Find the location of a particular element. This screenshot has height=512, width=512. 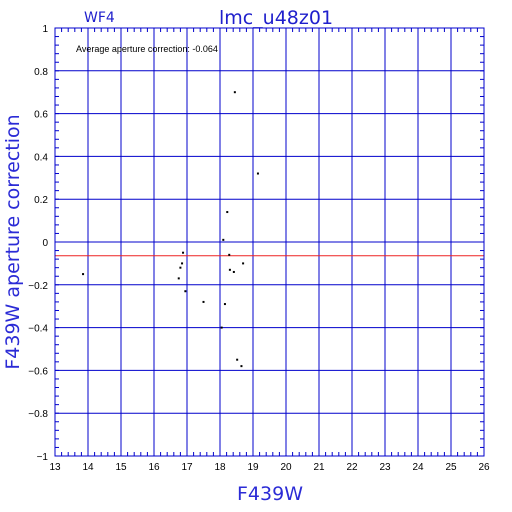

x-tick-label: 14 is located at coordinates (88, 467).